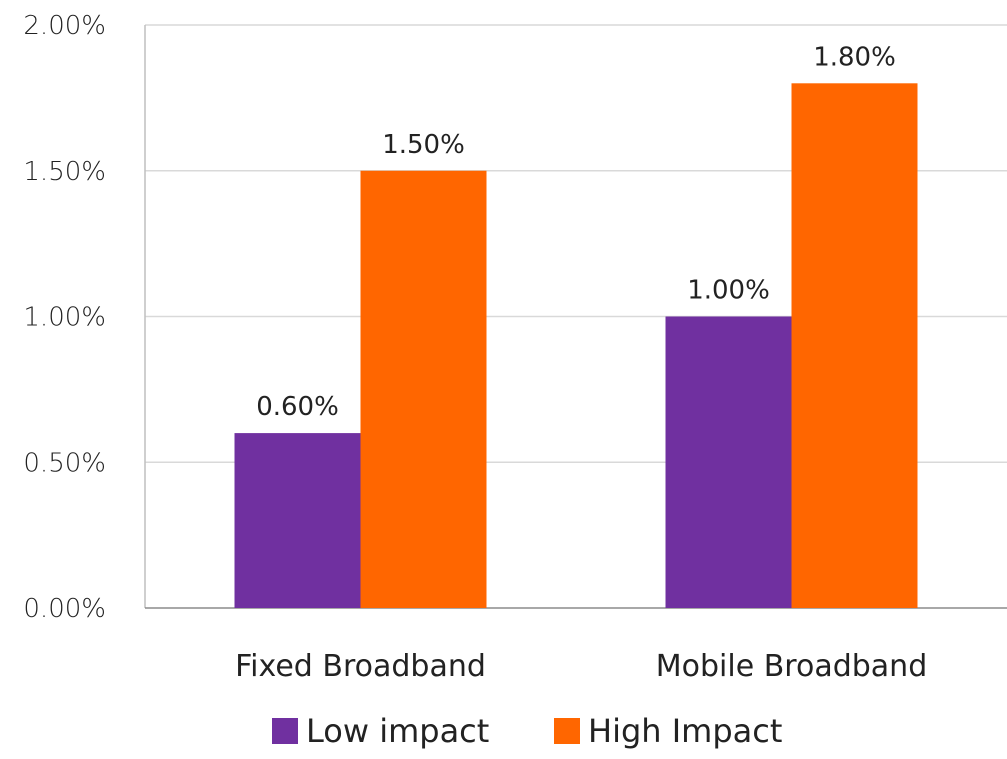 The height and width of the screenshot is (759, 1007). Describe the element at coordinates (728, 291) in the screenshot. I see `data-label: 1.00%` at that location.